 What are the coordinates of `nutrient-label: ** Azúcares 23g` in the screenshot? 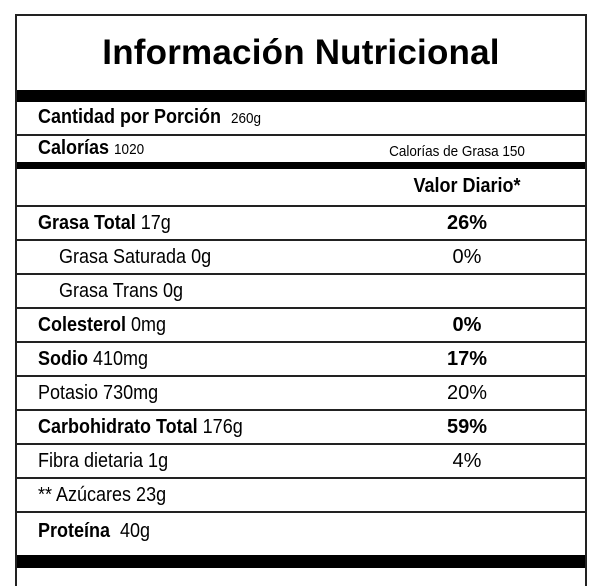 It's located at (102, 495).